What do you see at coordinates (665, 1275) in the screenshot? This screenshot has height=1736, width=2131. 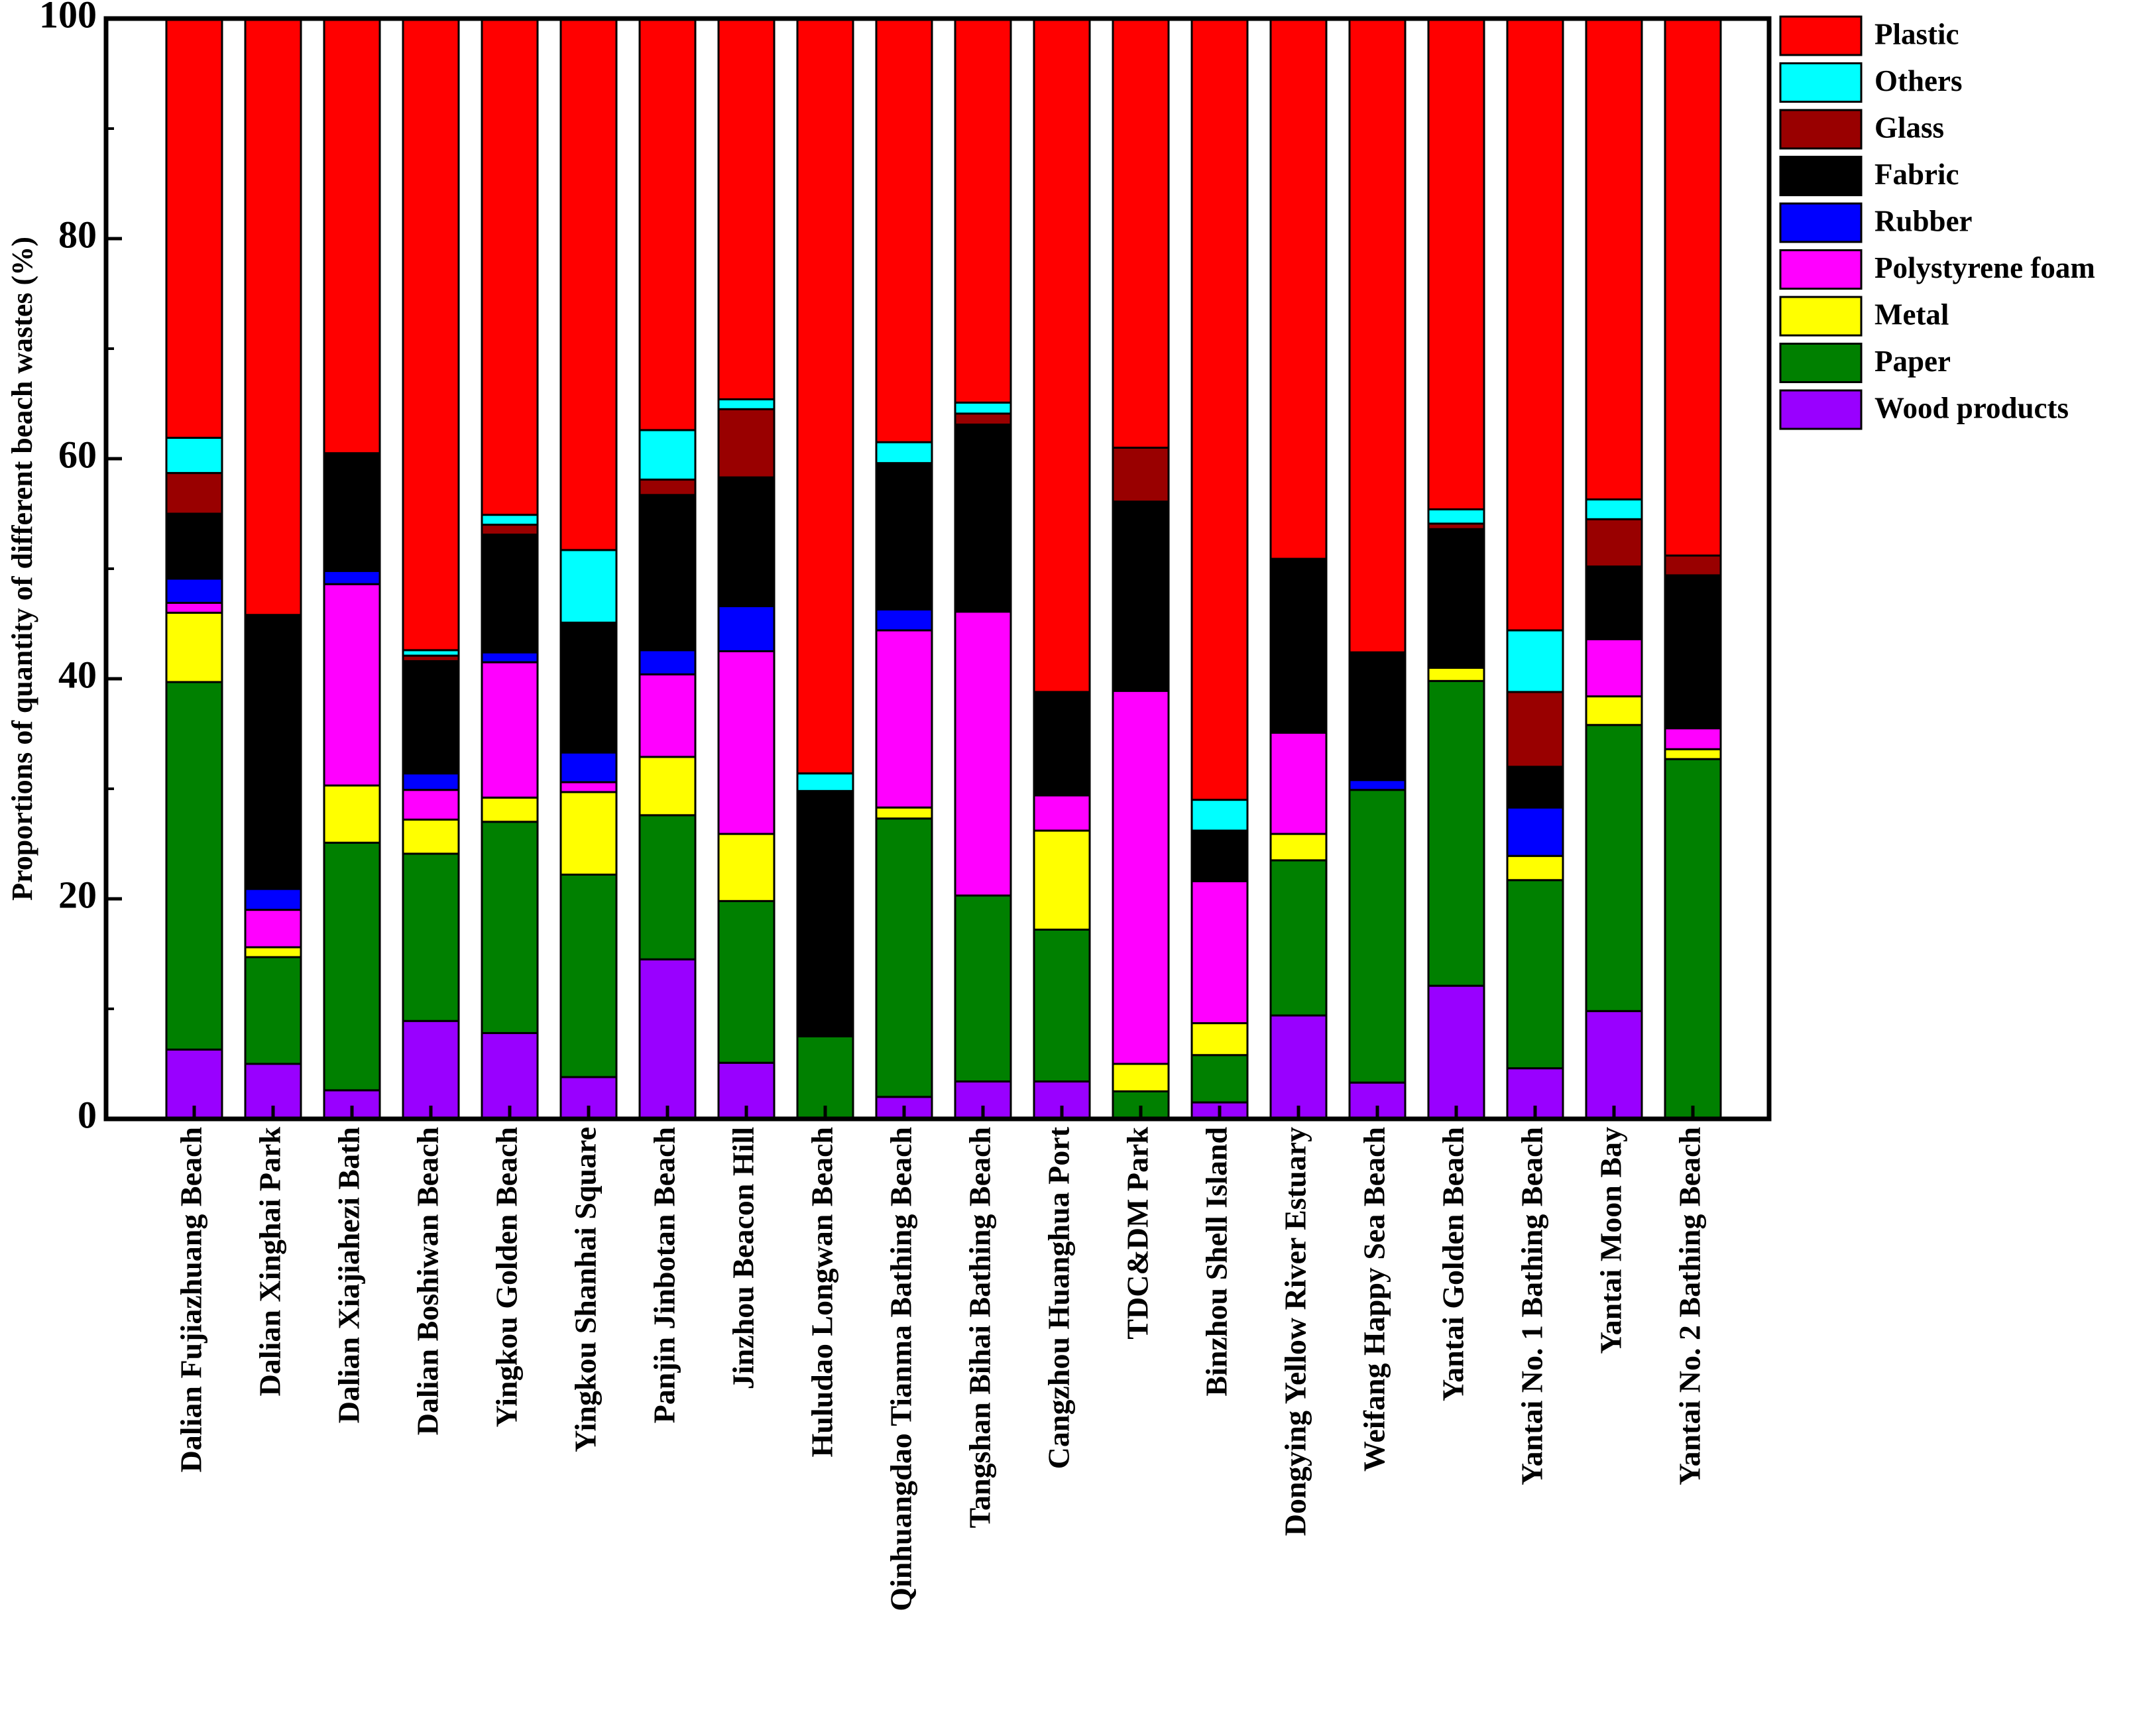 I see `x-tick-label-panjin-jinbotan-beach: Panjin Jinbotan Beach` at bounding box center [665, 1275].